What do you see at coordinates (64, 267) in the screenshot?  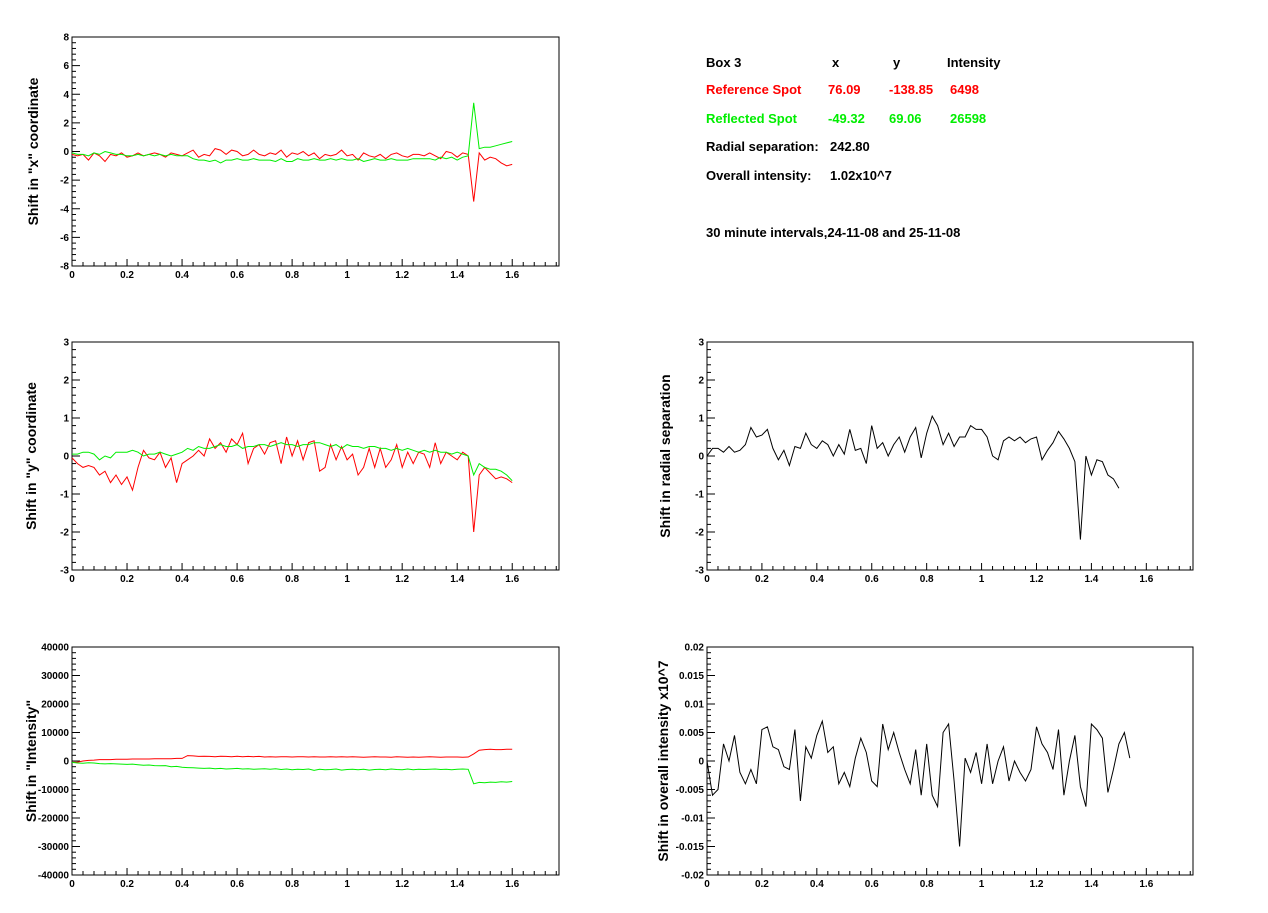 I see `y-tick-label: -8` at bounding box center [64, 267].